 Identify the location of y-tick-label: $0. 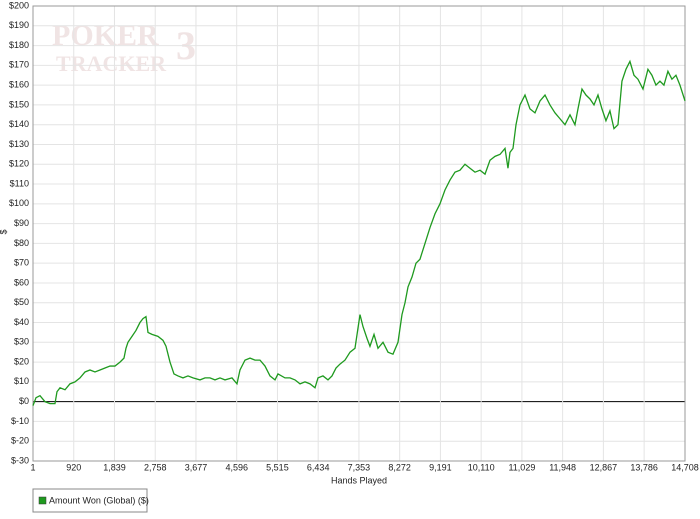
(24, 401).